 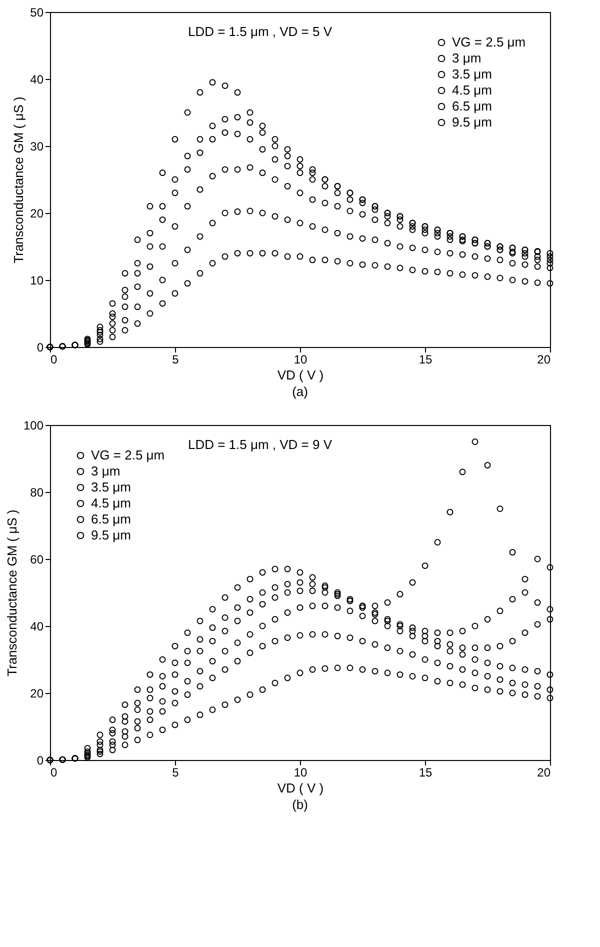 What do you see at coordinates (300, 391) in the screenshot?
I see `text: (a)` at bounding box center [300, 391].